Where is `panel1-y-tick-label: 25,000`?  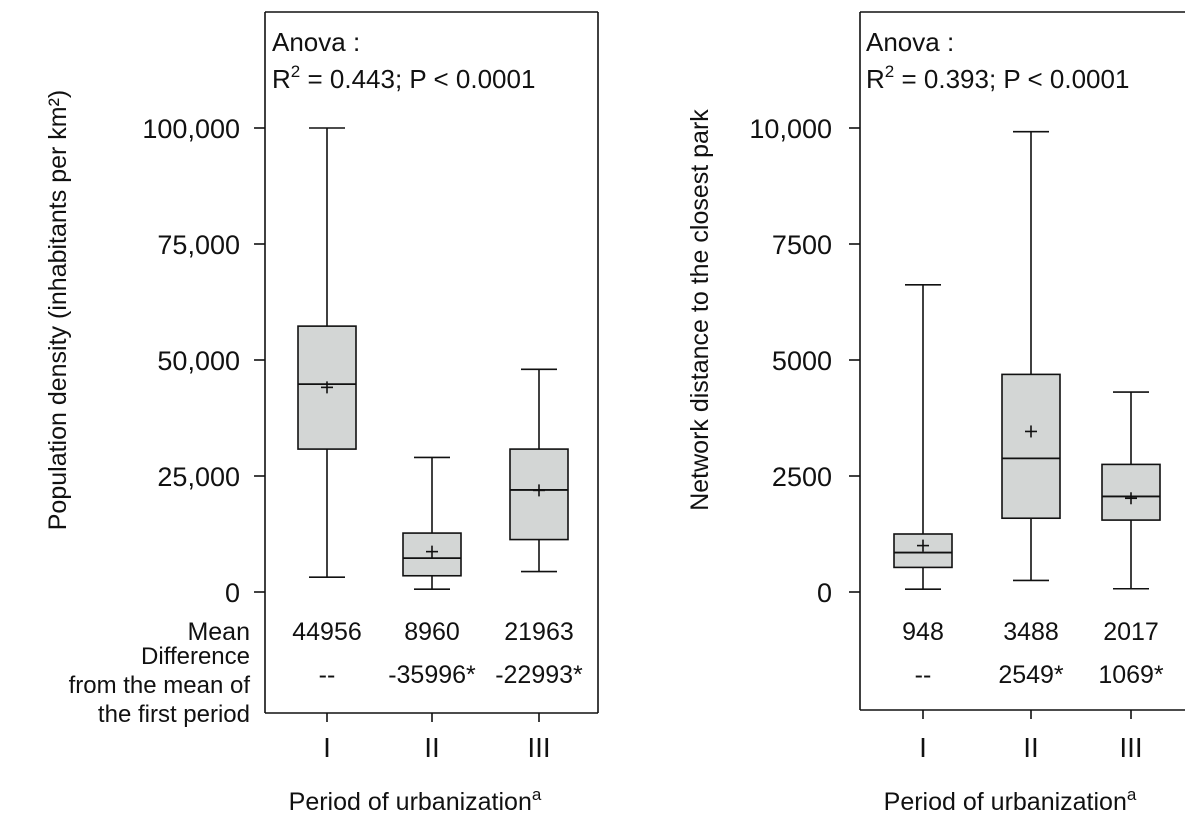 panel1-y-tick-label: 25,000 is located at coordinates (198, 477).